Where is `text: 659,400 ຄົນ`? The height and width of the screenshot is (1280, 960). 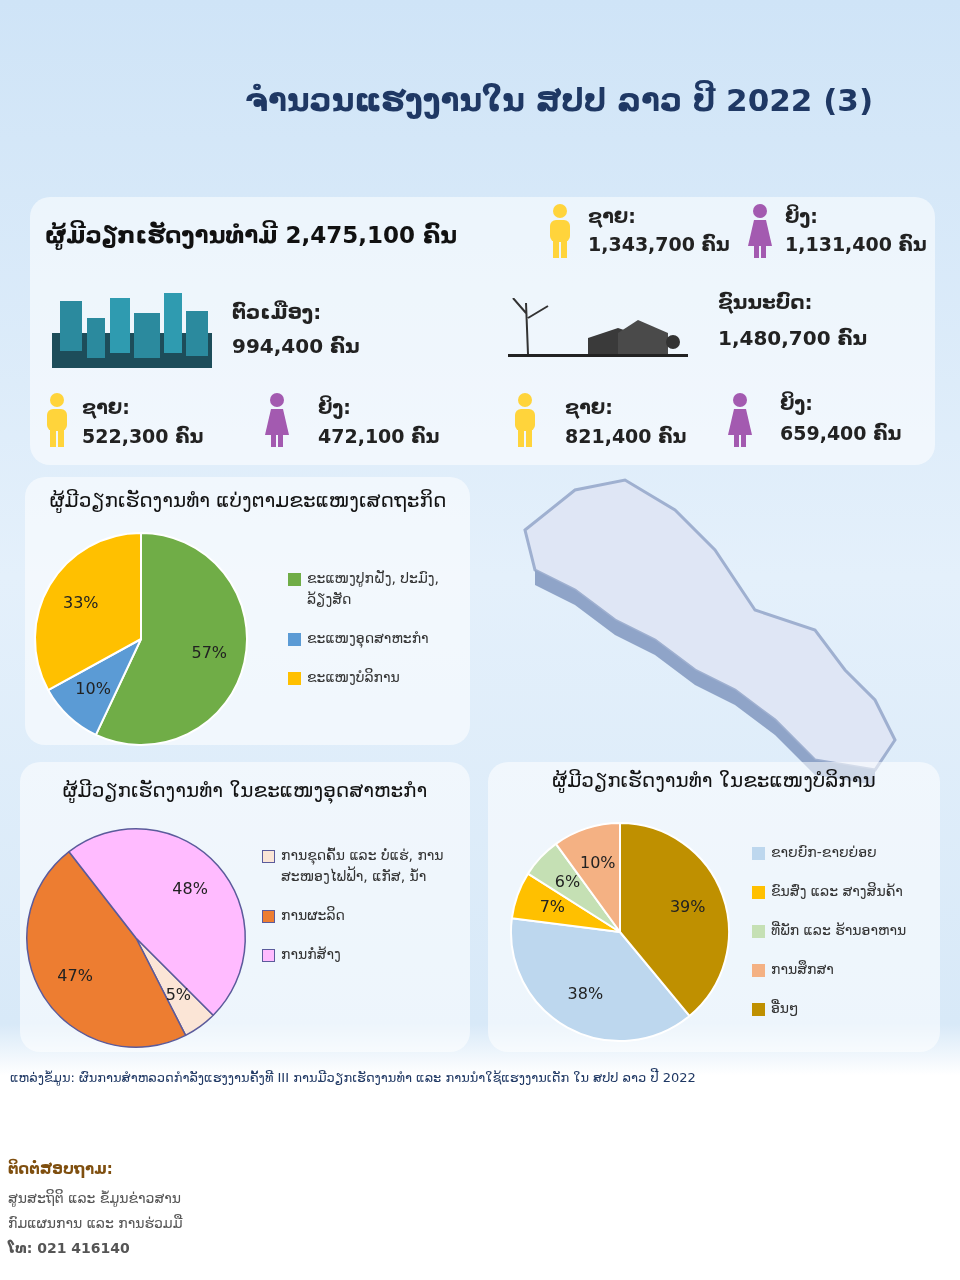 text: 659,400 ຄົນ is located at coordinates (841, 433).